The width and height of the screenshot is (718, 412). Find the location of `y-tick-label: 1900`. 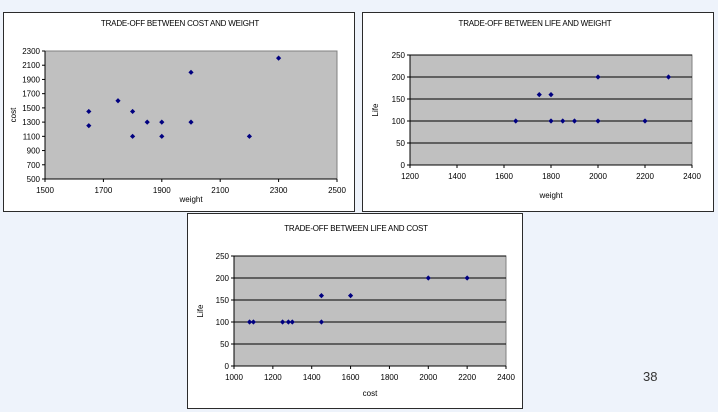

y-tick-label: 1900 is located at coordinates (31, 79).